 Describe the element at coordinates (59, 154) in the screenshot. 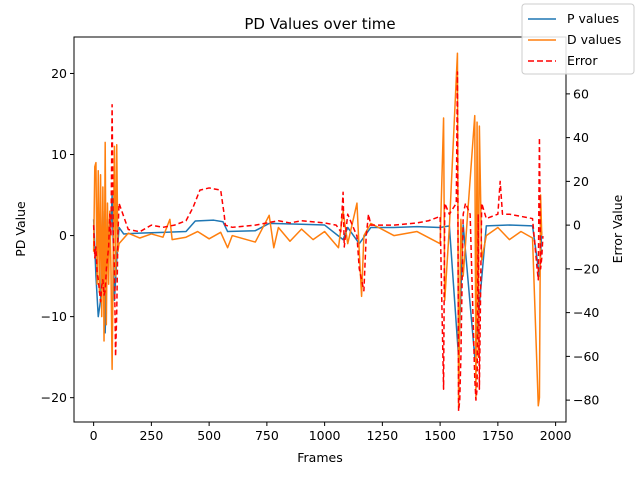

I see `y-tick-label: 10` at that location.